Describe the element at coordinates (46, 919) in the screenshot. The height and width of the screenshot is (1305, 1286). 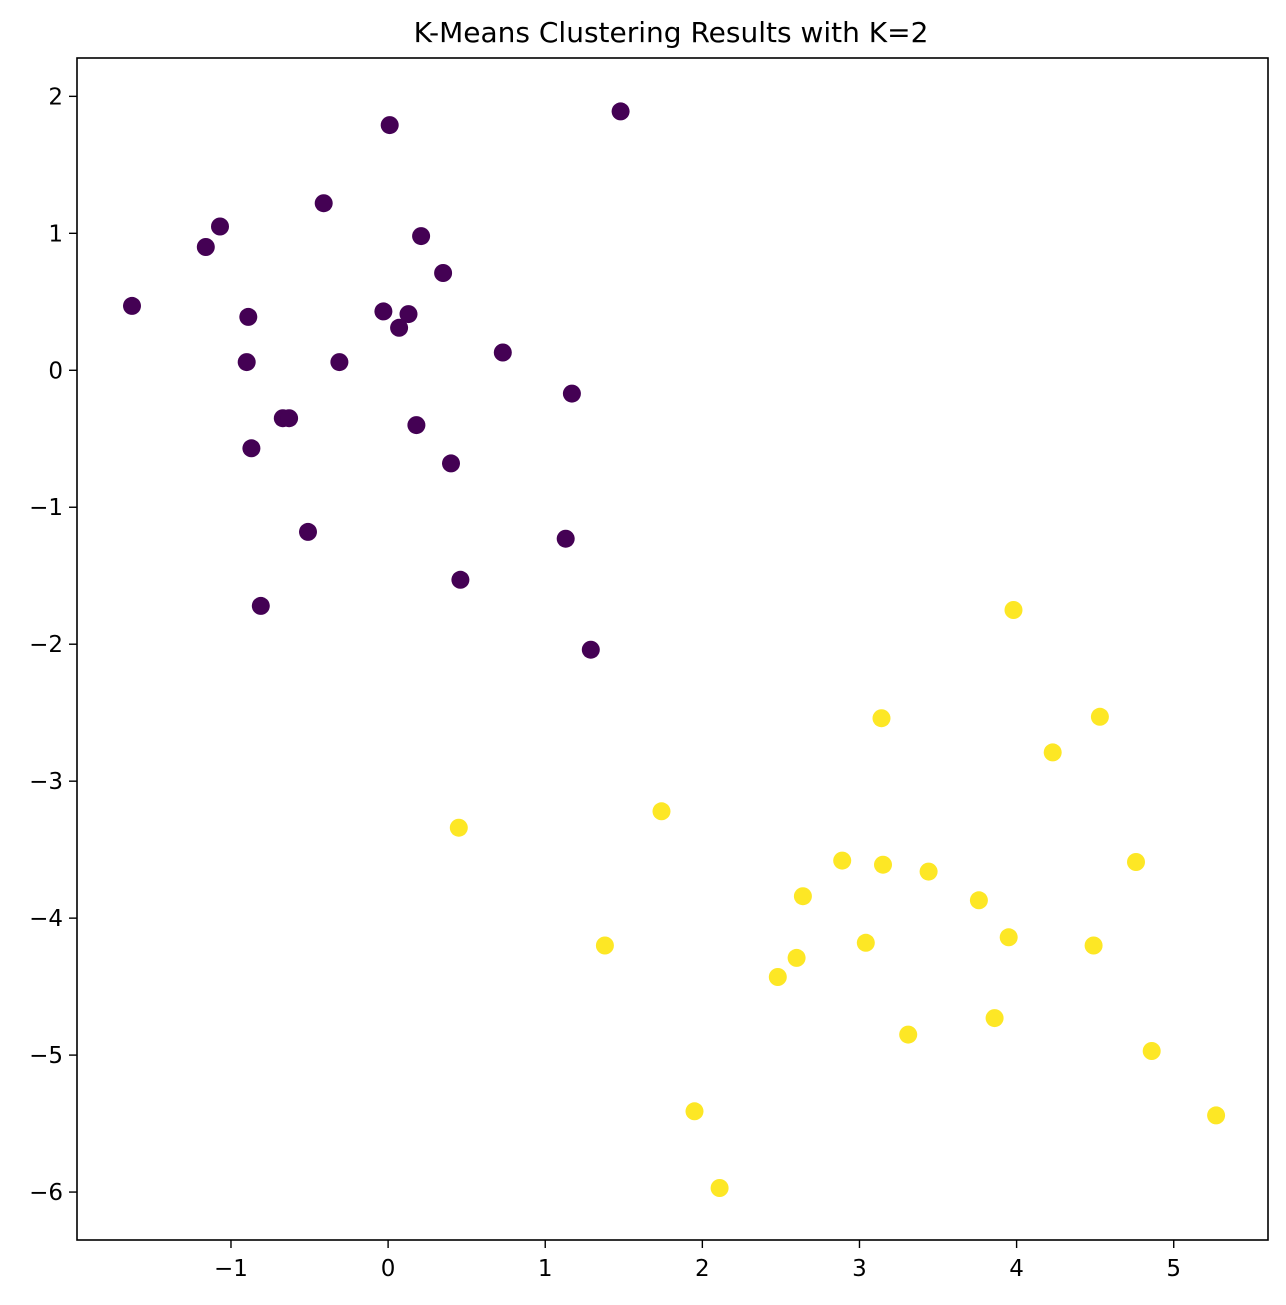
I see `y-tick-label: −4` at that location.